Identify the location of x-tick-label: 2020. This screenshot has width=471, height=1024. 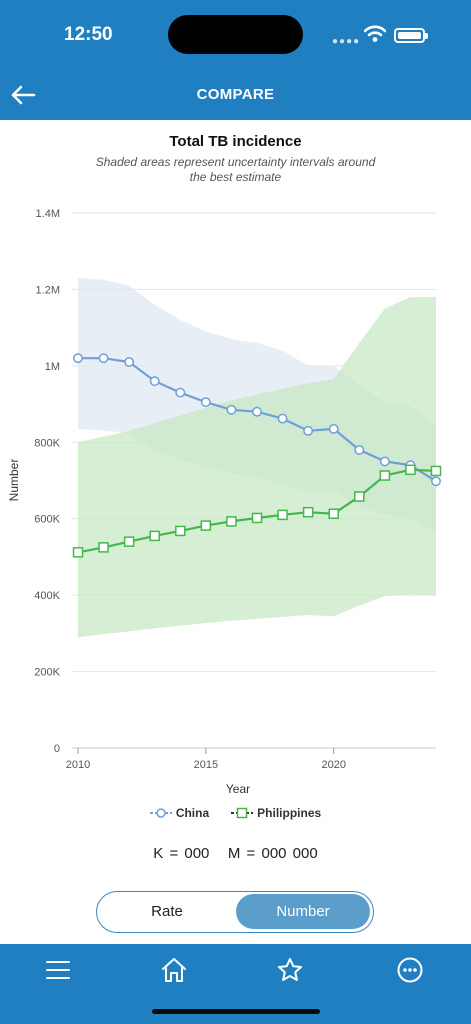
(333, 765).